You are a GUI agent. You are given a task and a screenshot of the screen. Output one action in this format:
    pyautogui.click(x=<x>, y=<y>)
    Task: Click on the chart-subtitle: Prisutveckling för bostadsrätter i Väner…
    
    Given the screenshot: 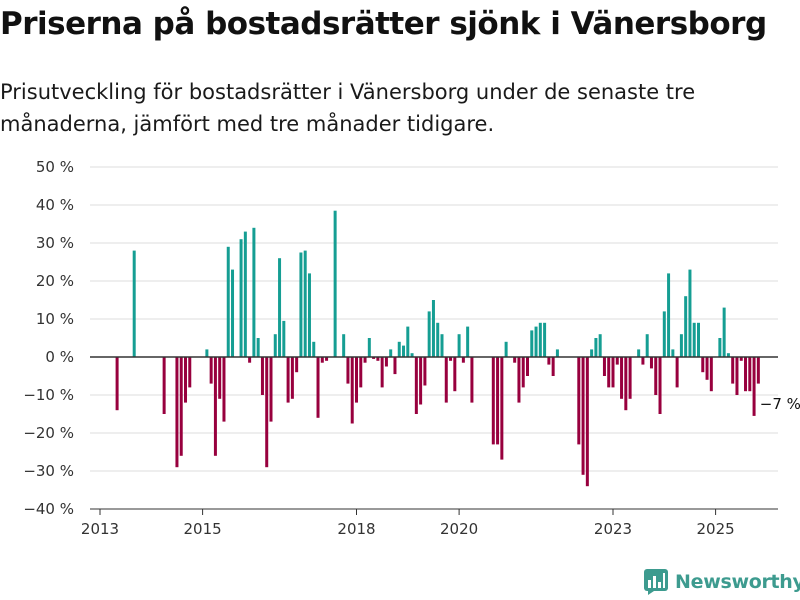 What is the action you would take?
    pyautogui.click(x=348, y=108)
    